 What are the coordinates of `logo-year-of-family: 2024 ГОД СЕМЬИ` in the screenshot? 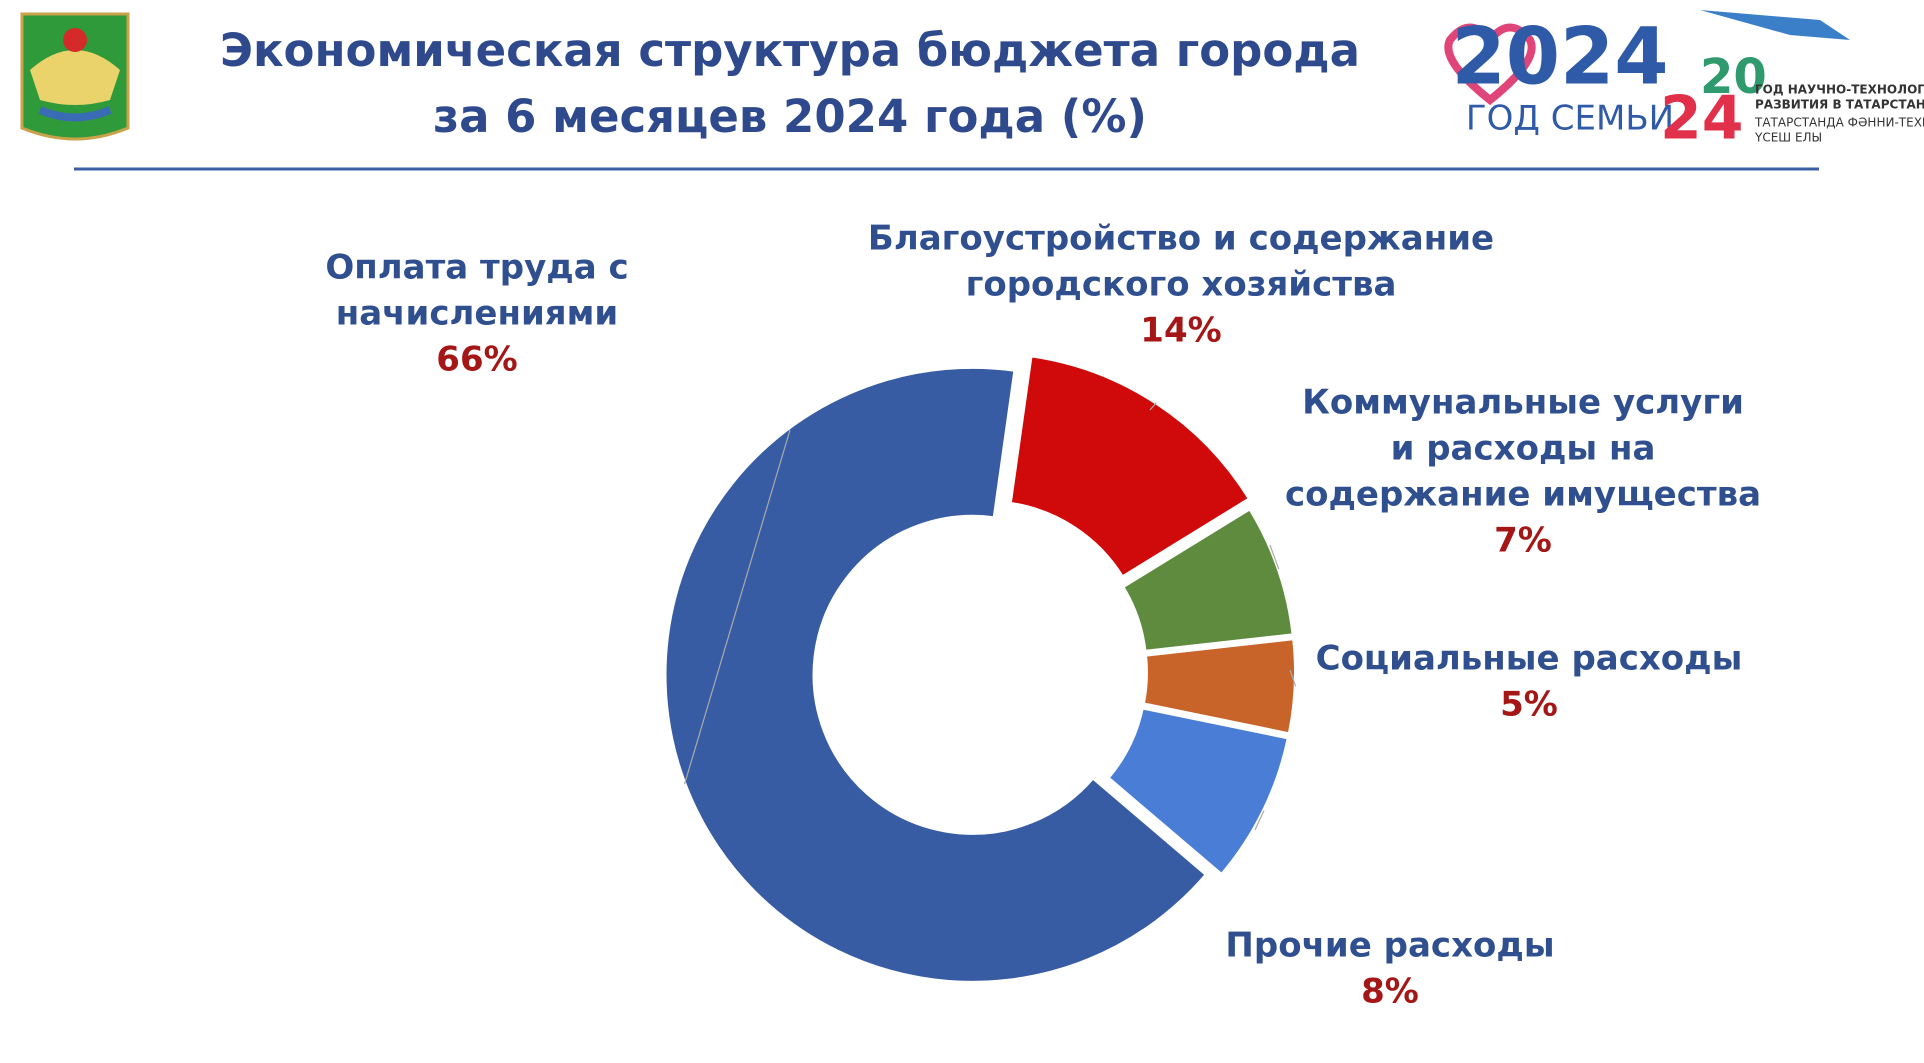 It's located at (1559, 75).